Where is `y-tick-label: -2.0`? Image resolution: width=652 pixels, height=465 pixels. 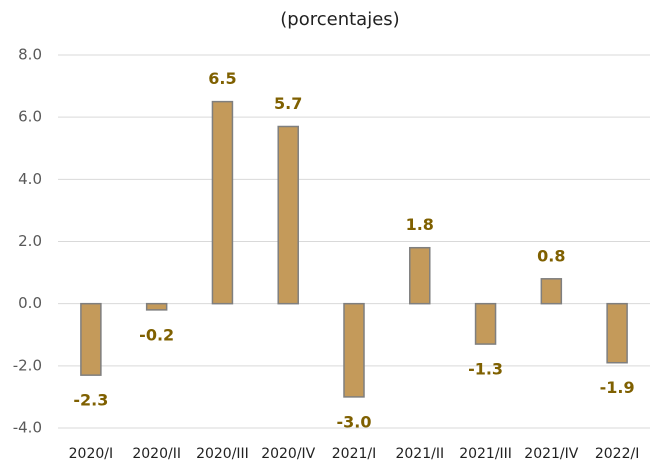
y-tick-label: -2.0 is located at coordinates (27, 365).